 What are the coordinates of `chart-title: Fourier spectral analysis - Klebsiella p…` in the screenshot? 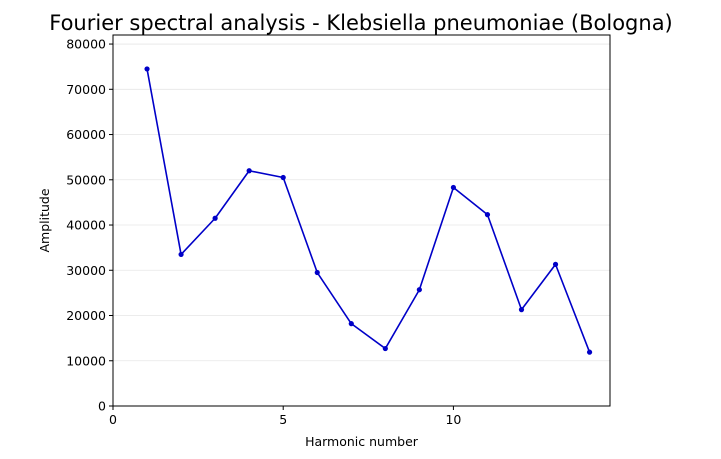 It's located at (361, 23).